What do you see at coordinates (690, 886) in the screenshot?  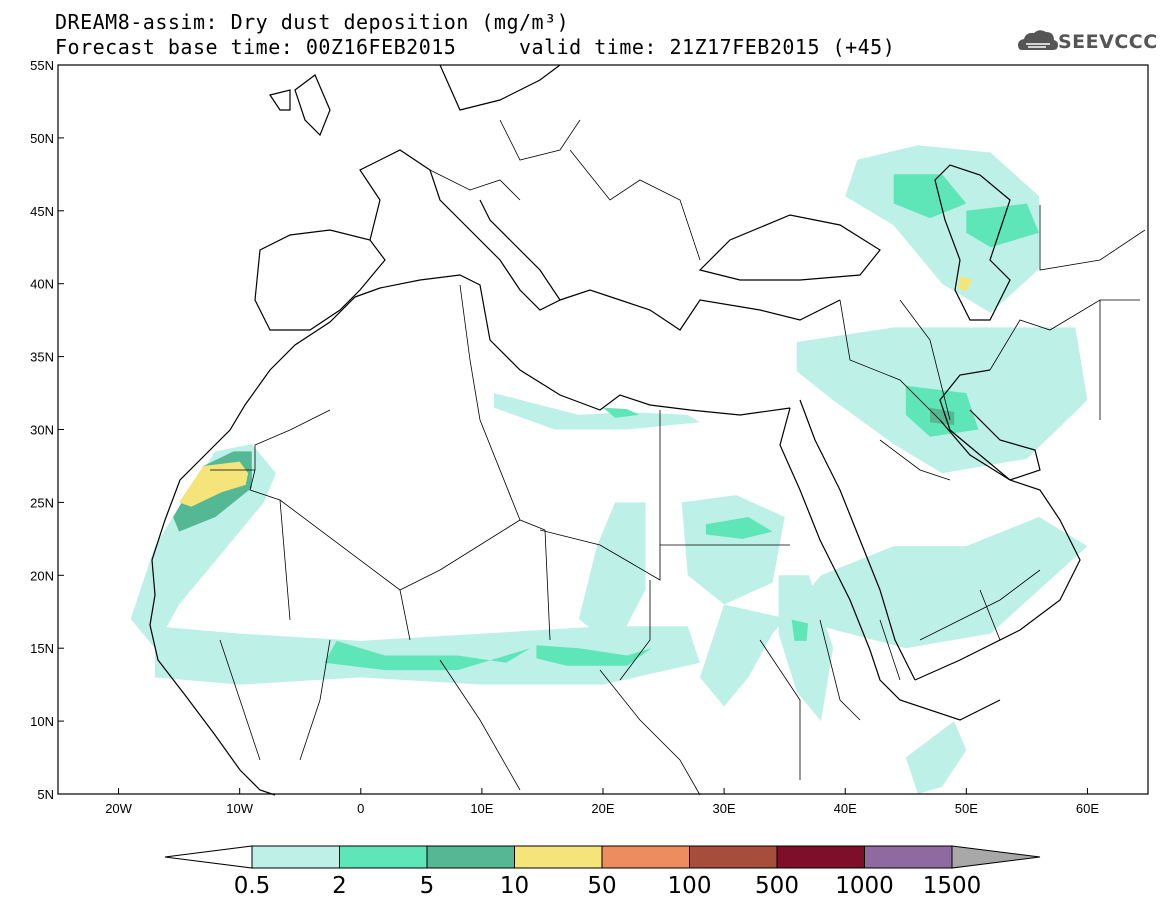 I see `colorbar-label: 100` at bounding box center [690, 886].